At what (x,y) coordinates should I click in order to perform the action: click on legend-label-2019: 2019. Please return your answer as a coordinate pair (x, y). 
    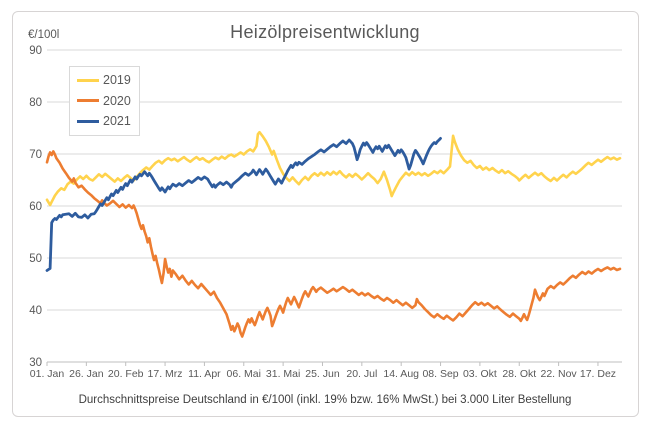
    Looking at the image, I should click on (117, 80).